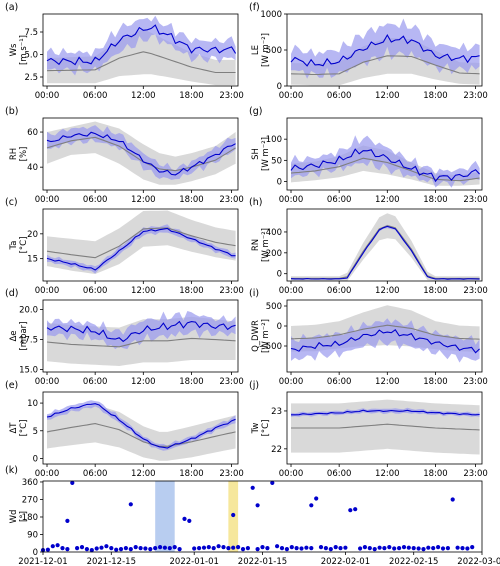 This screenshot has width=500, height=566. I want to click on y-tick-label: 10, so click(32, 404).